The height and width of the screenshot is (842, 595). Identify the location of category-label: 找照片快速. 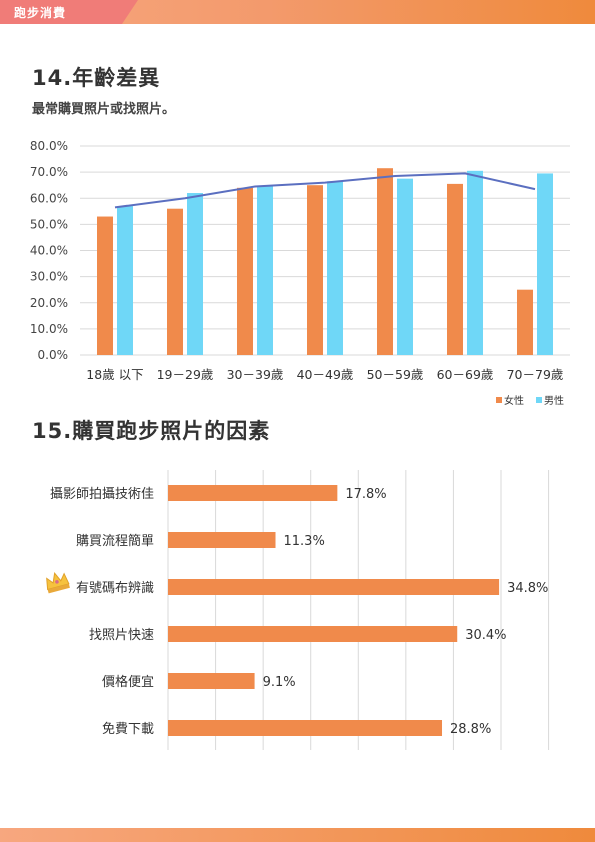
(121, 635).